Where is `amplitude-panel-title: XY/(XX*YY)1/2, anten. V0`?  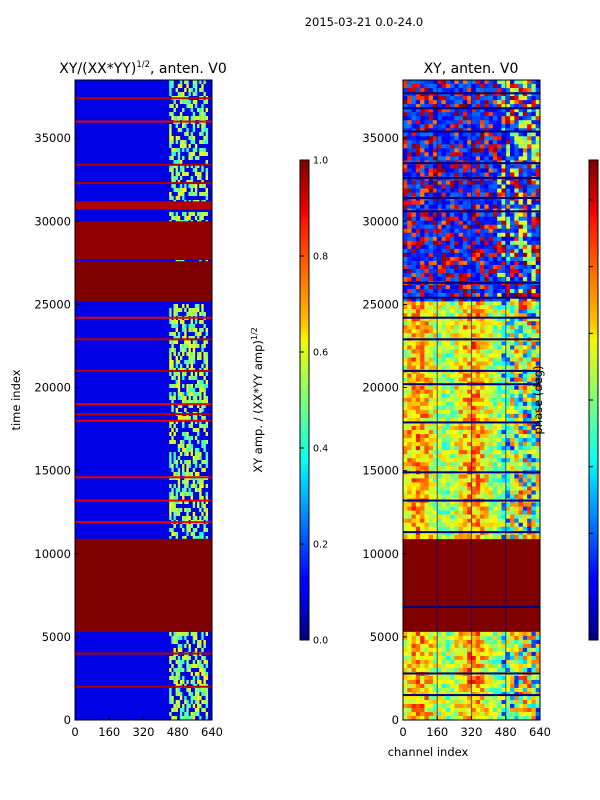 amplitude-panel-title: XY/(XX*YY)1/2, anten. V0 is located at coordinates (142, 68).